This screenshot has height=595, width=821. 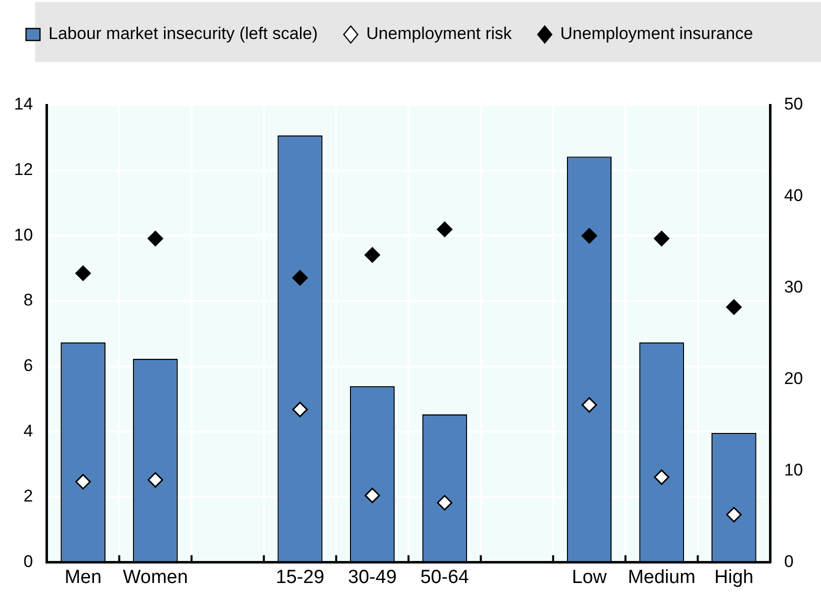 I want to click on y2-tick-label: 40, so click(x=794, y=196).